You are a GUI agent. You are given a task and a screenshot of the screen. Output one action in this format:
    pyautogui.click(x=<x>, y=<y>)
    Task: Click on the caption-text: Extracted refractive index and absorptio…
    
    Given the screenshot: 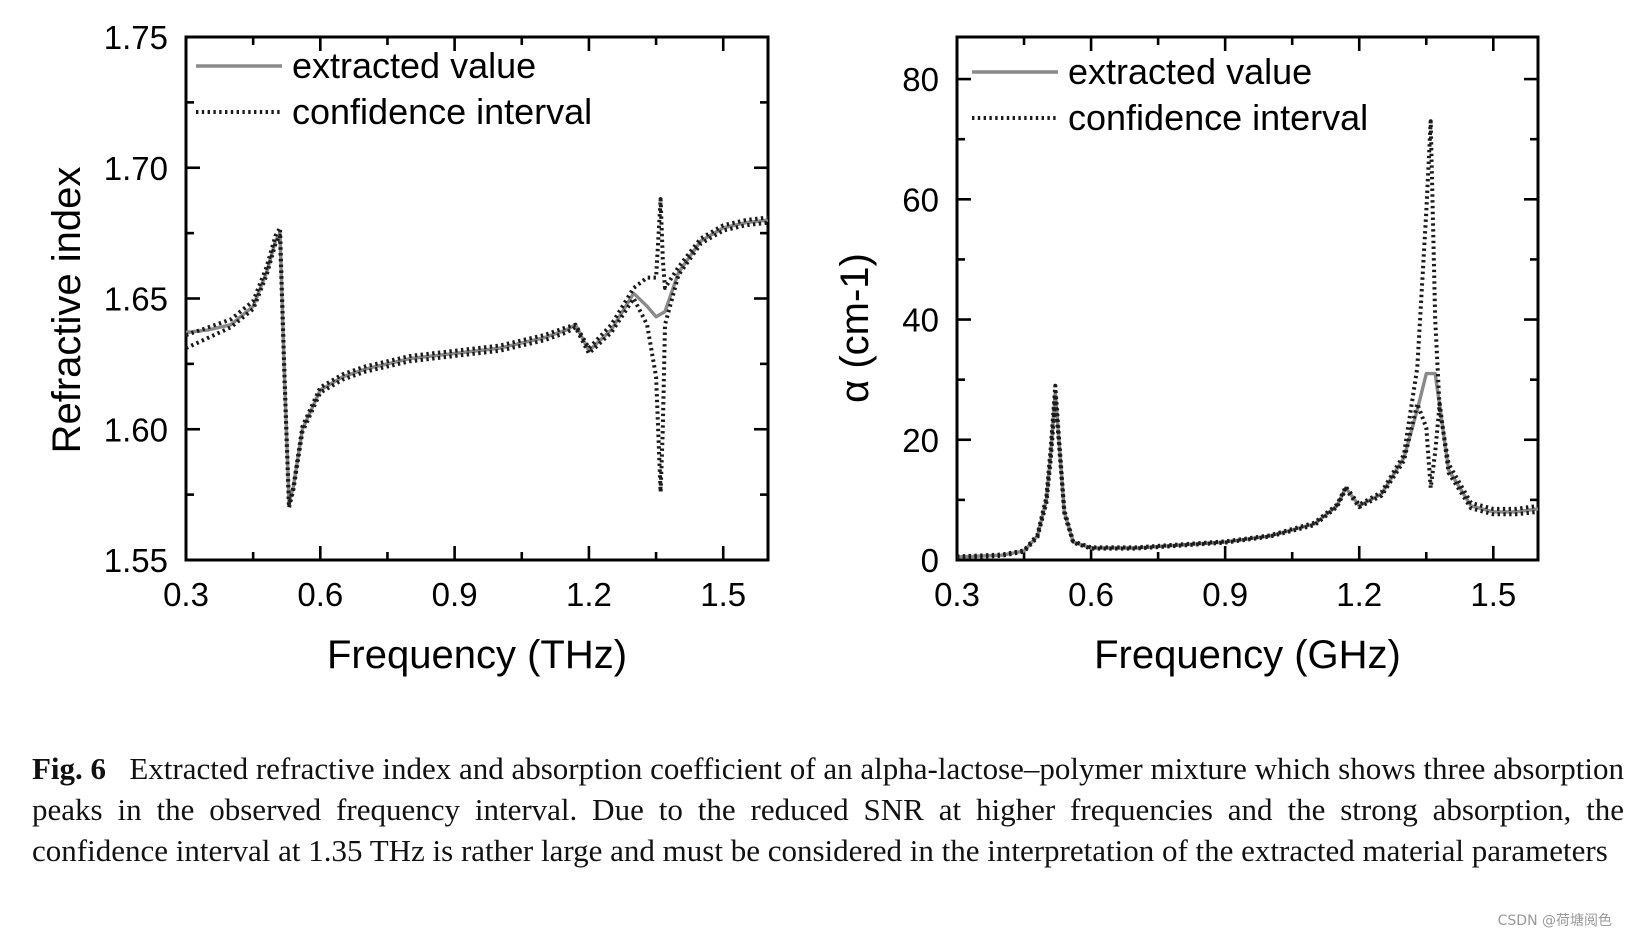 What is the action you would take?
    pyautogui.click(x=828, y=809)
    